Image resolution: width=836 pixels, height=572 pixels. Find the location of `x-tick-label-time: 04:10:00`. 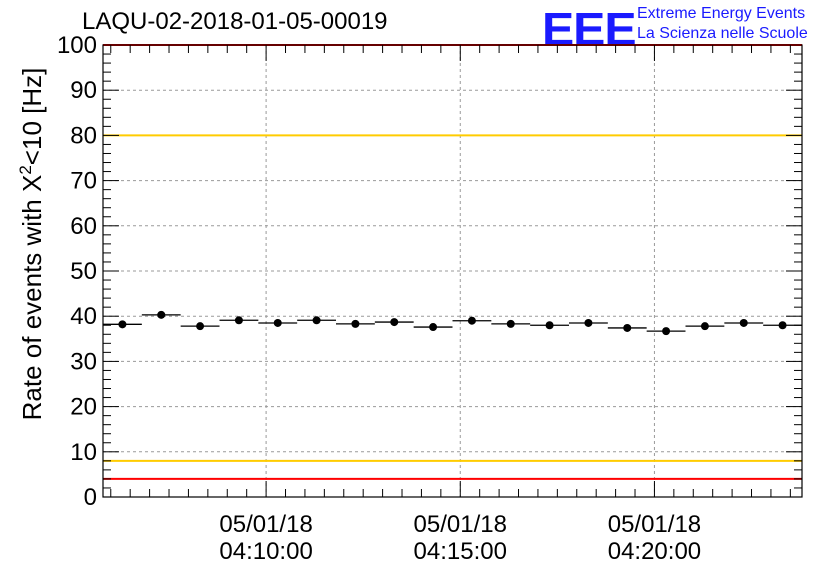

x-tick-label-time: 04:10:00 is located at coordinates (265, 551).